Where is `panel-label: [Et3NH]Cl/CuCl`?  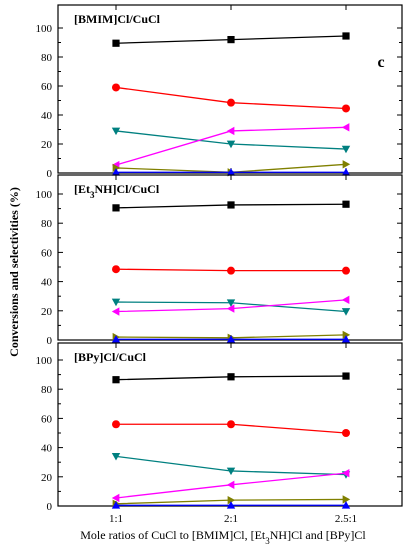 panel-label: [Et3NH]Cl/CuCl is located at coordinates (117, 191).